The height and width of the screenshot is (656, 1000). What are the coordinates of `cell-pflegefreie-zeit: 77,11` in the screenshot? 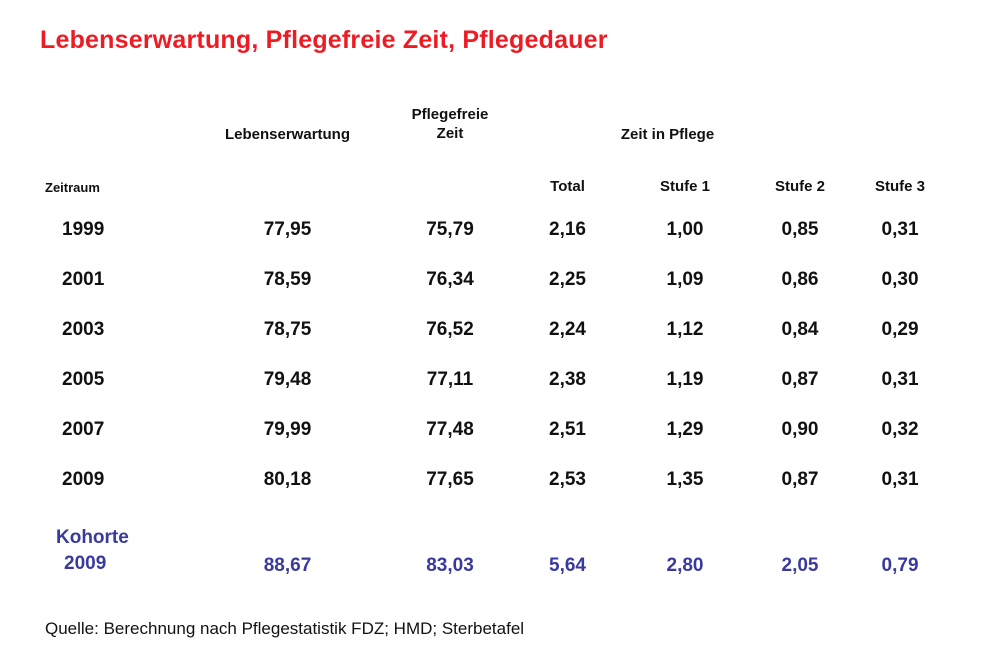 It's located at (450, 379).